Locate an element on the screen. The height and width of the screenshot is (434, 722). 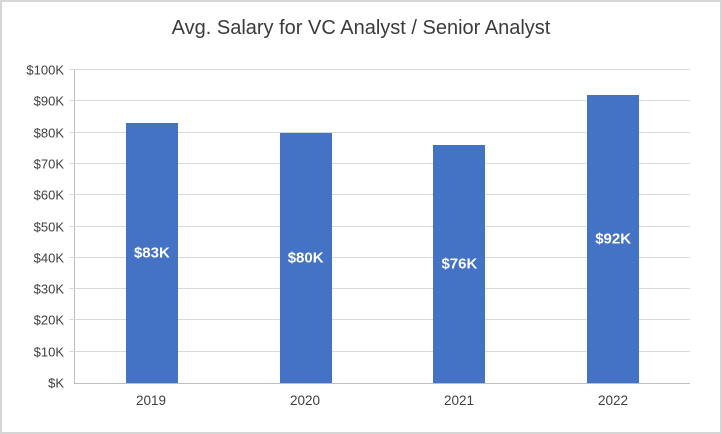
y-tick-label: $K is located at coordinates (56, 383).